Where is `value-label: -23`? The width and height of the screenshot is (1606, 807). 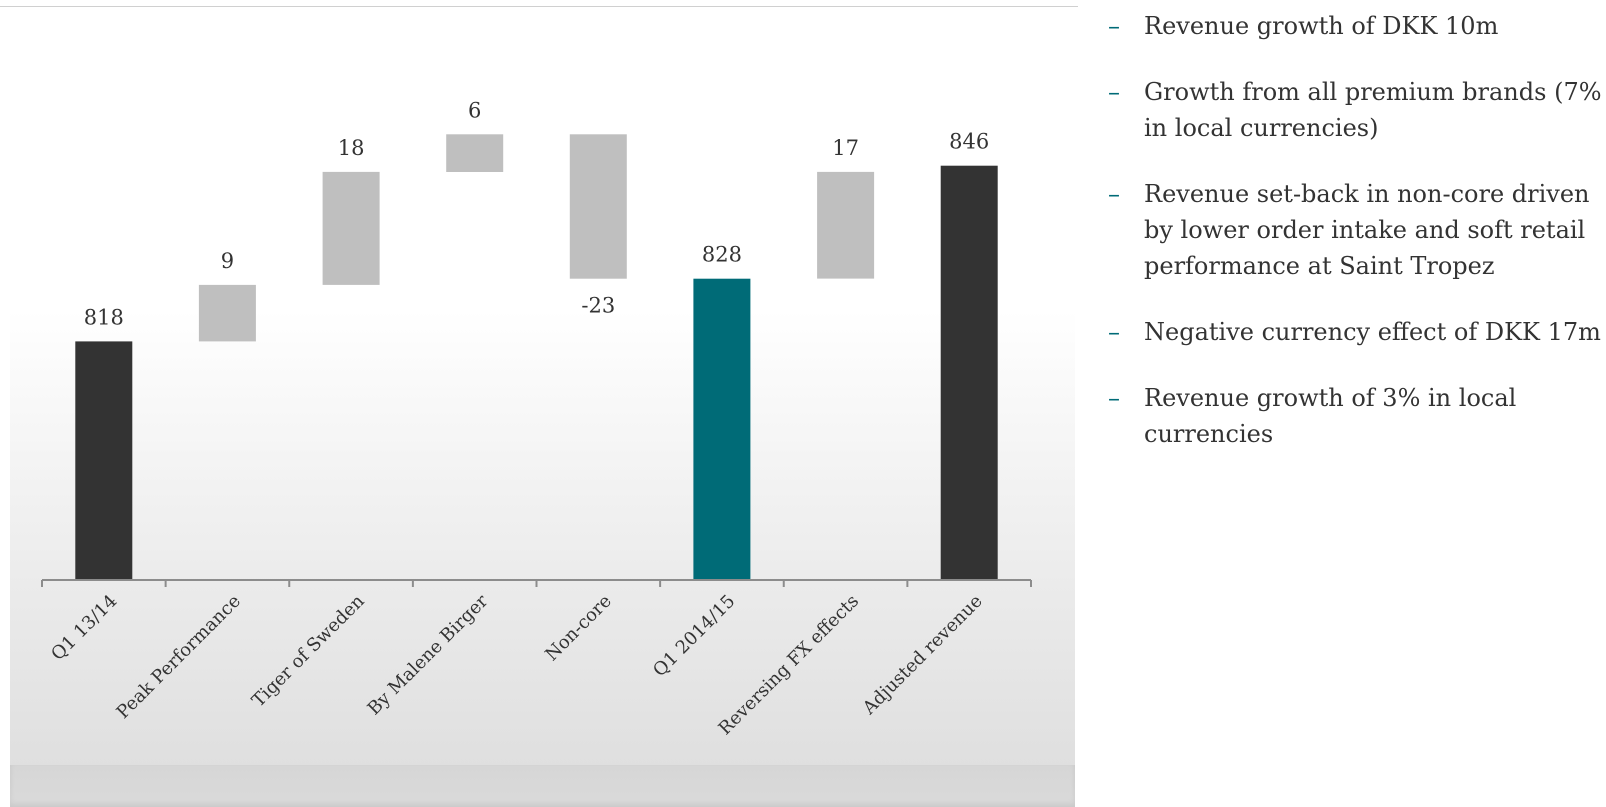 value-label: -23 is located at coordinates (598, 306).